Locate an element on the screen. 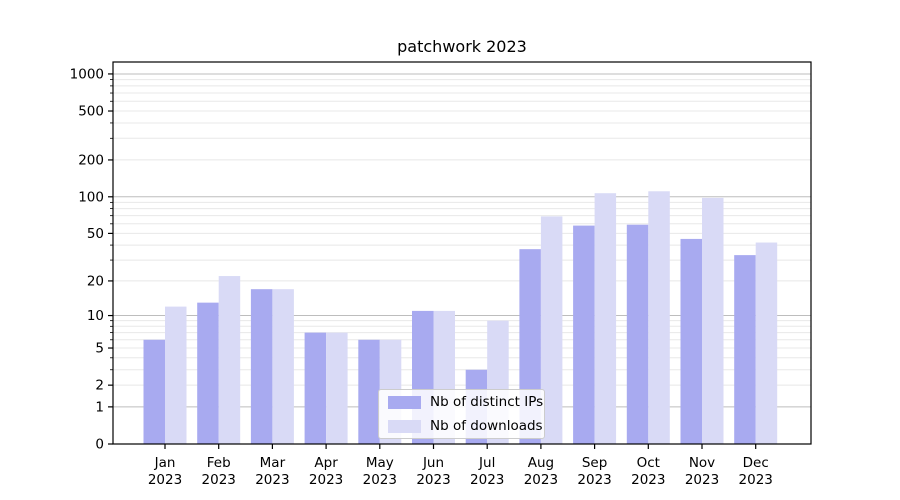  bar-distinct-ips-may is located at coordinates (369, 391).